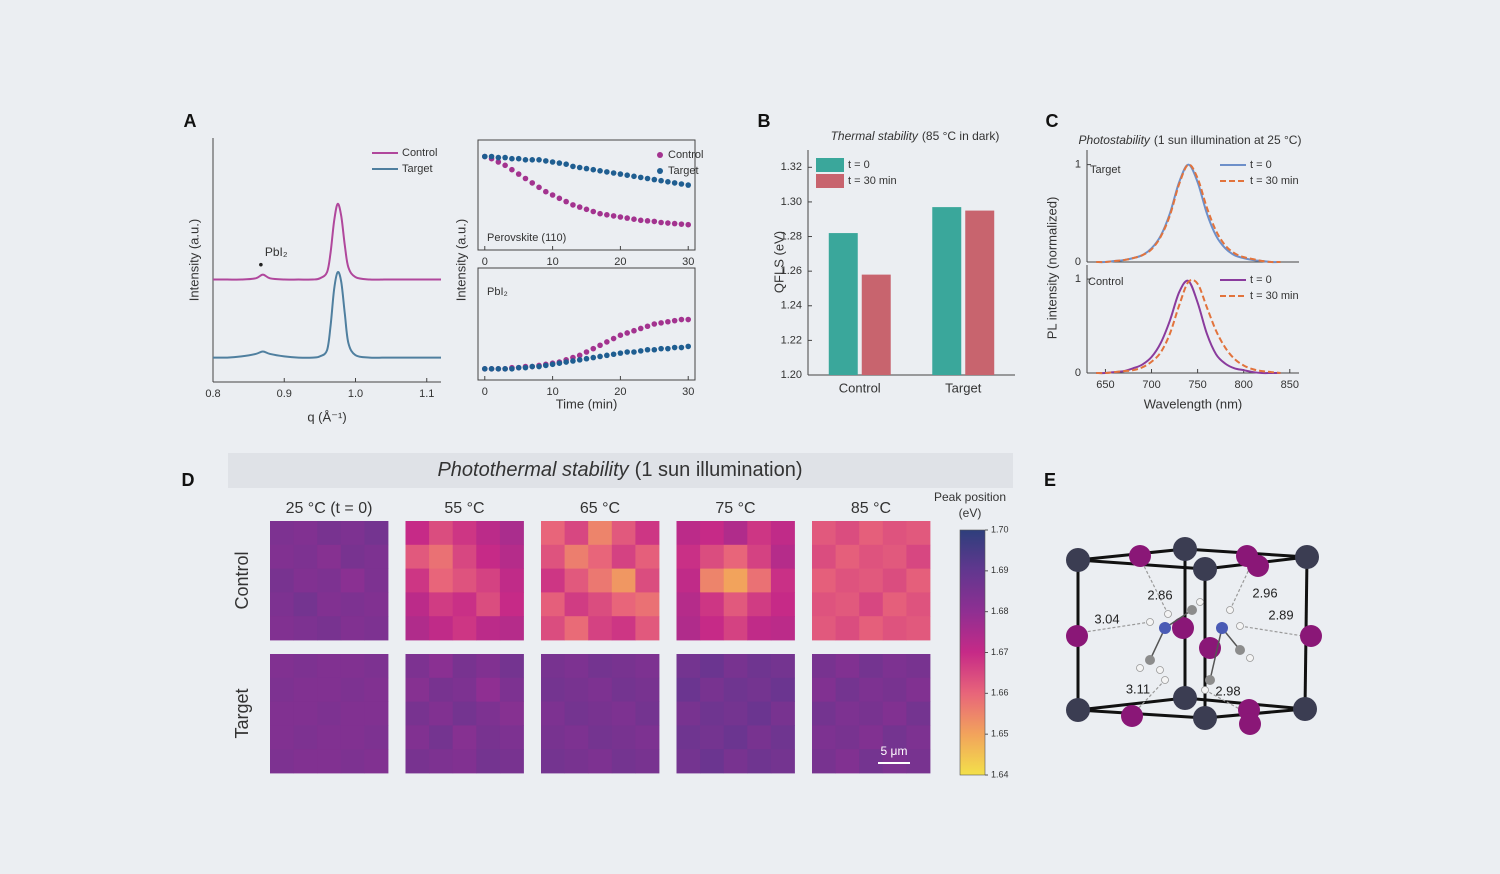  I want to click on column-label: 55 °C, so click(464, 508).